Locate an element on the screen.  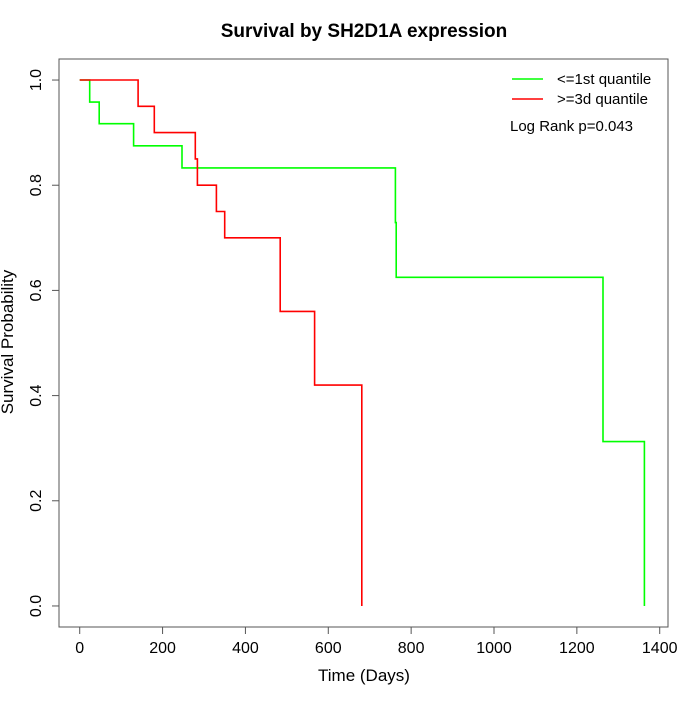
y-tick-label: 0.0 is located at coordinates (36, 606).